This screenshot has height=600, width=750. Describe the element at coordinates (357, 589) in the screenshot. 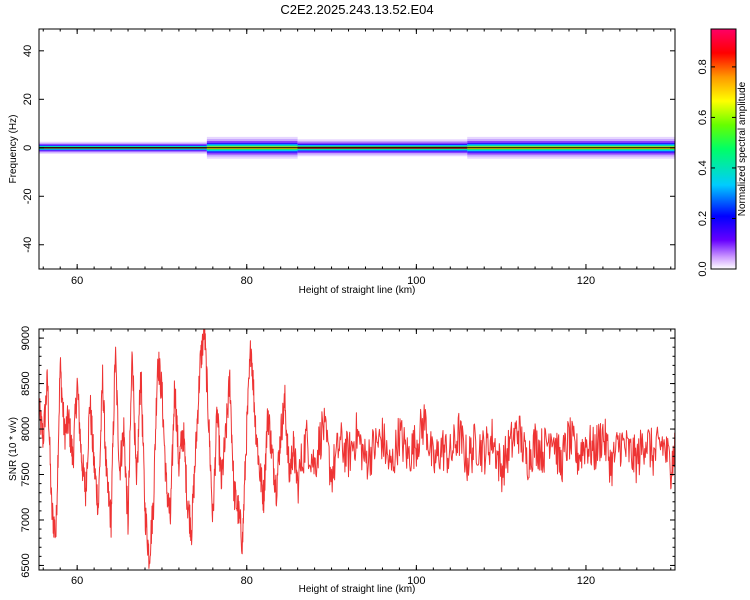

I see `snr-xlabel: Height of straight line (km)` at that location.